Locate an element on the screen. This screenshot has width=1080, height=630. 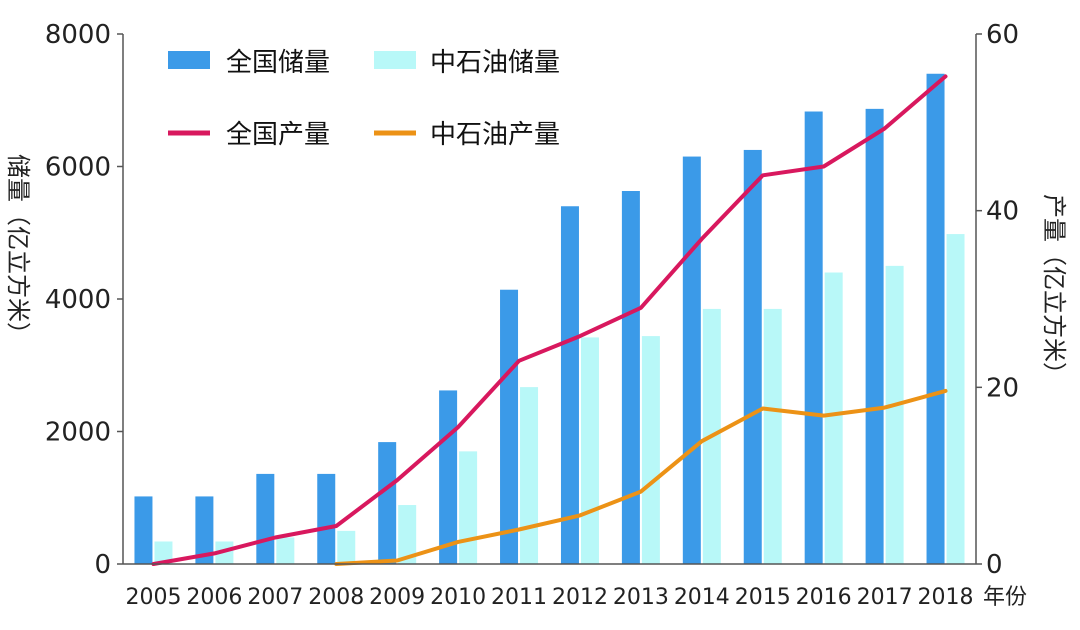
y-right-tick-label: 40 is located at coordinates (1002, 212).